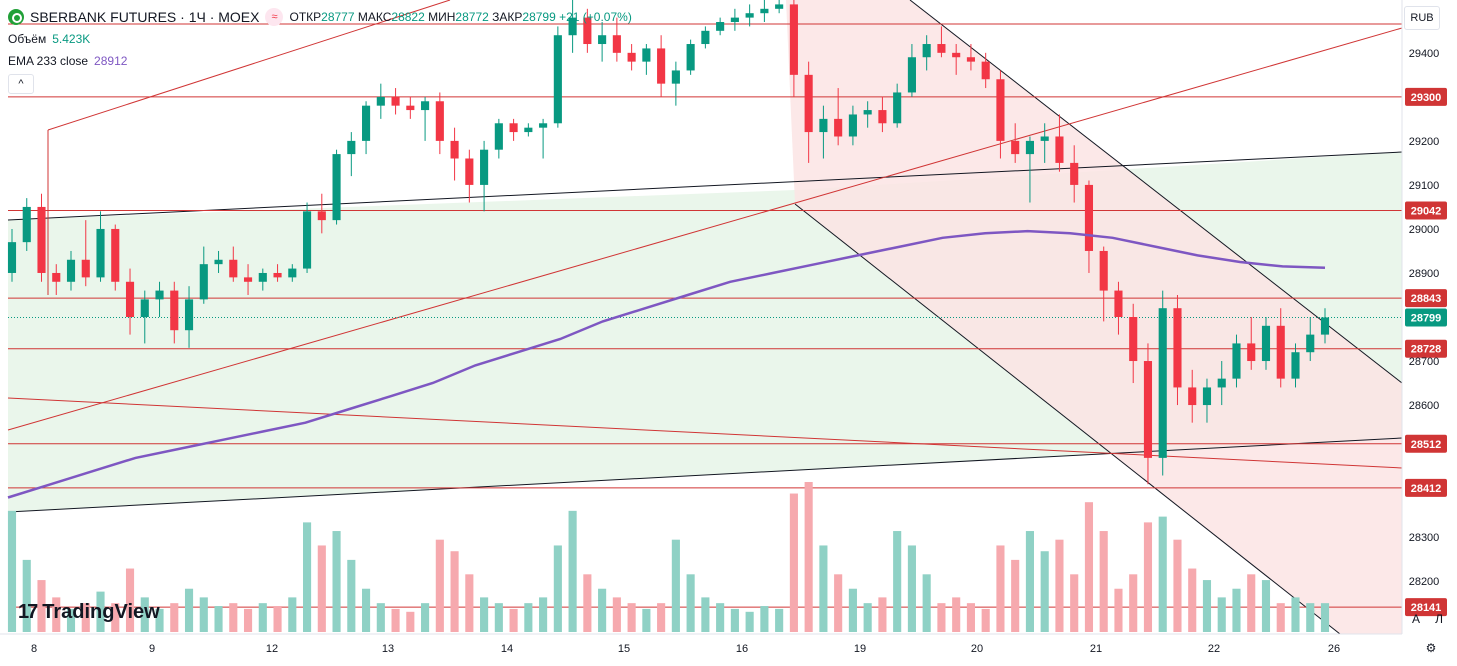 This screenshot has height=666, width=1457. I want to click on trendline-red-falling, so click(705, 433).